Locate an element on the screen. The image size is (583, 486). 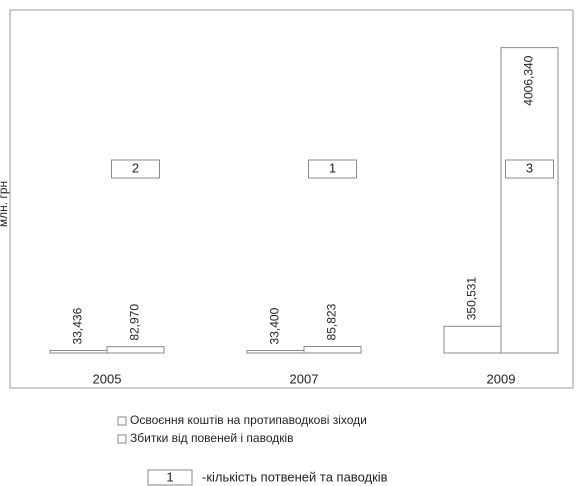
x-tick-label: 2009 is located at coordinates (501, 378).